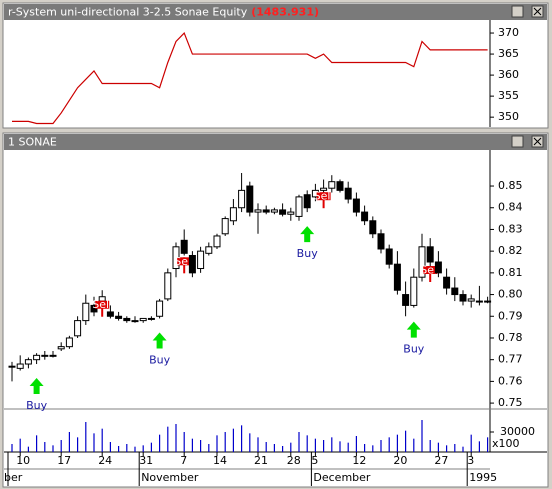 This screenshot has width=552, height=489. What do you see at coordinates (510, 402) in the screenshot?
I see `y-tick-label: 0.75` at bounding box center [510, 402].